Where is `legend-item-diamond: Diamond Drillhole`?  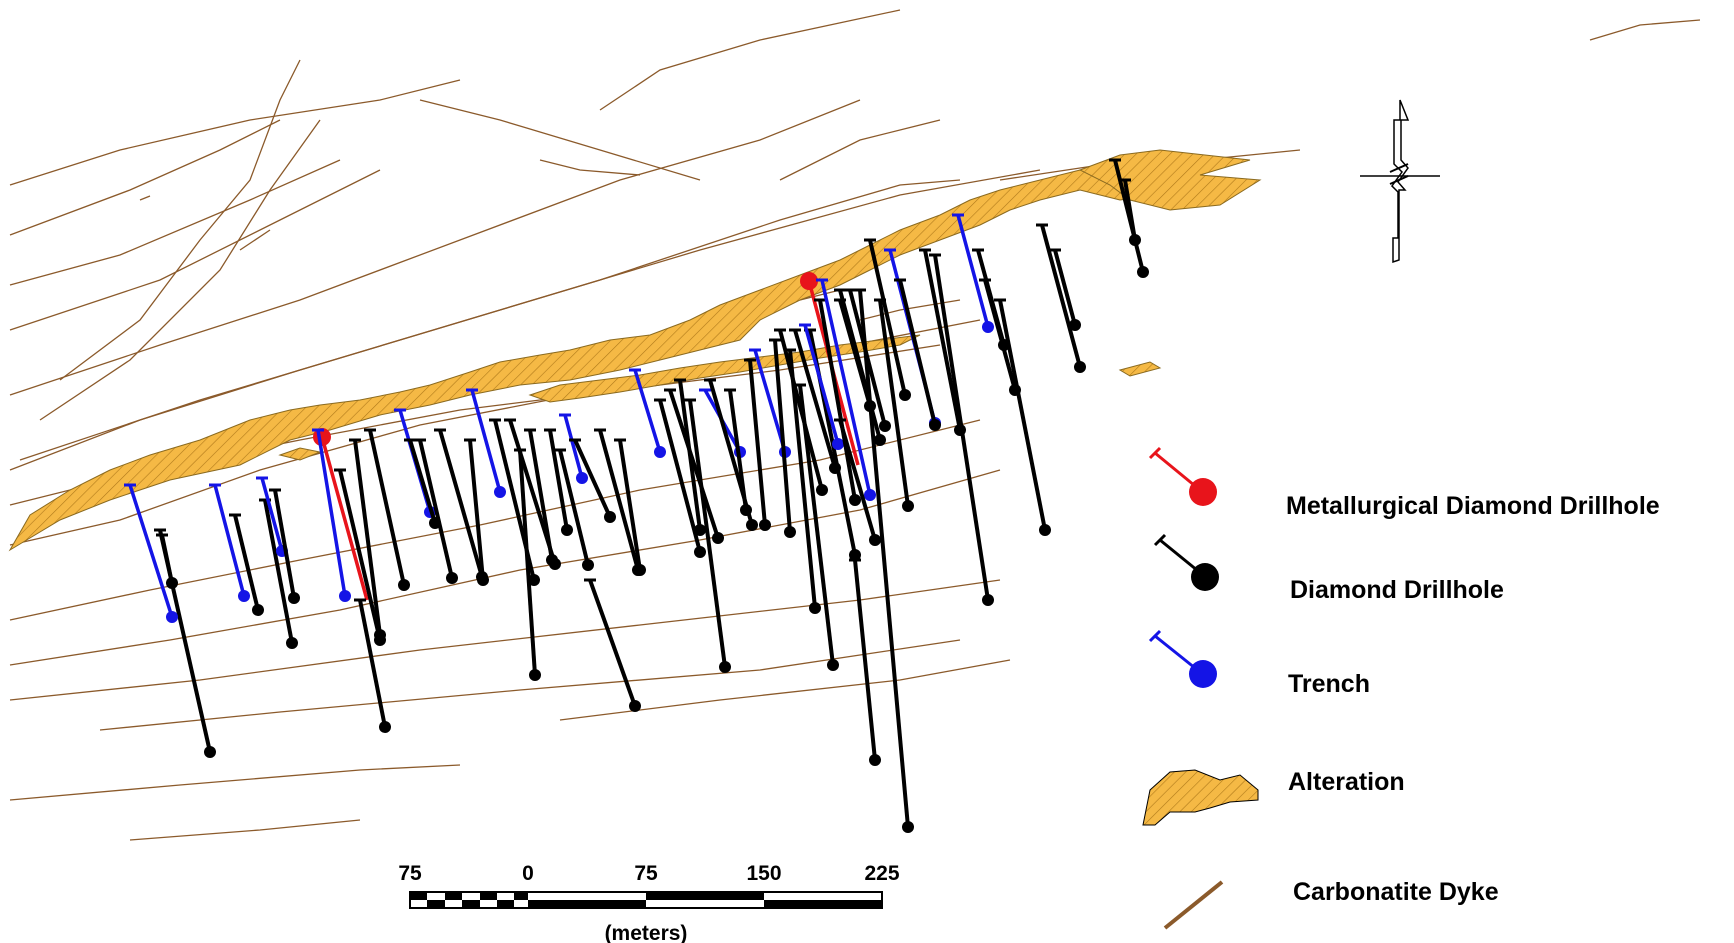 legend-item-diamond: Diamond Drillhole is located at coordinates (1328, 568).